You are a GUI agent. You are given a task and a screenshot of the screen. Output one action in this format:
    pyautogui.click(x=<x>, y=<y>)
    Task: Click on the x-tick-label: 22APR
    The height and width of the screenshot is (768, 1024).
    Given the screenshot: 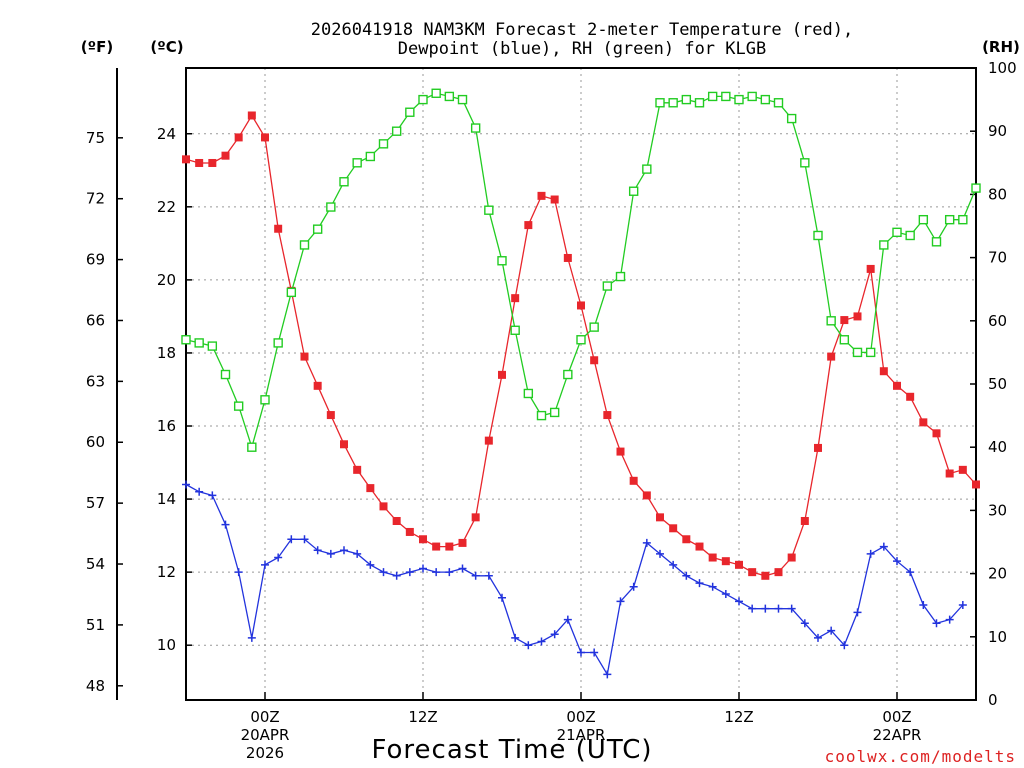 What is the action you would take?
    pyautogui.click(x=897, y=735)
    